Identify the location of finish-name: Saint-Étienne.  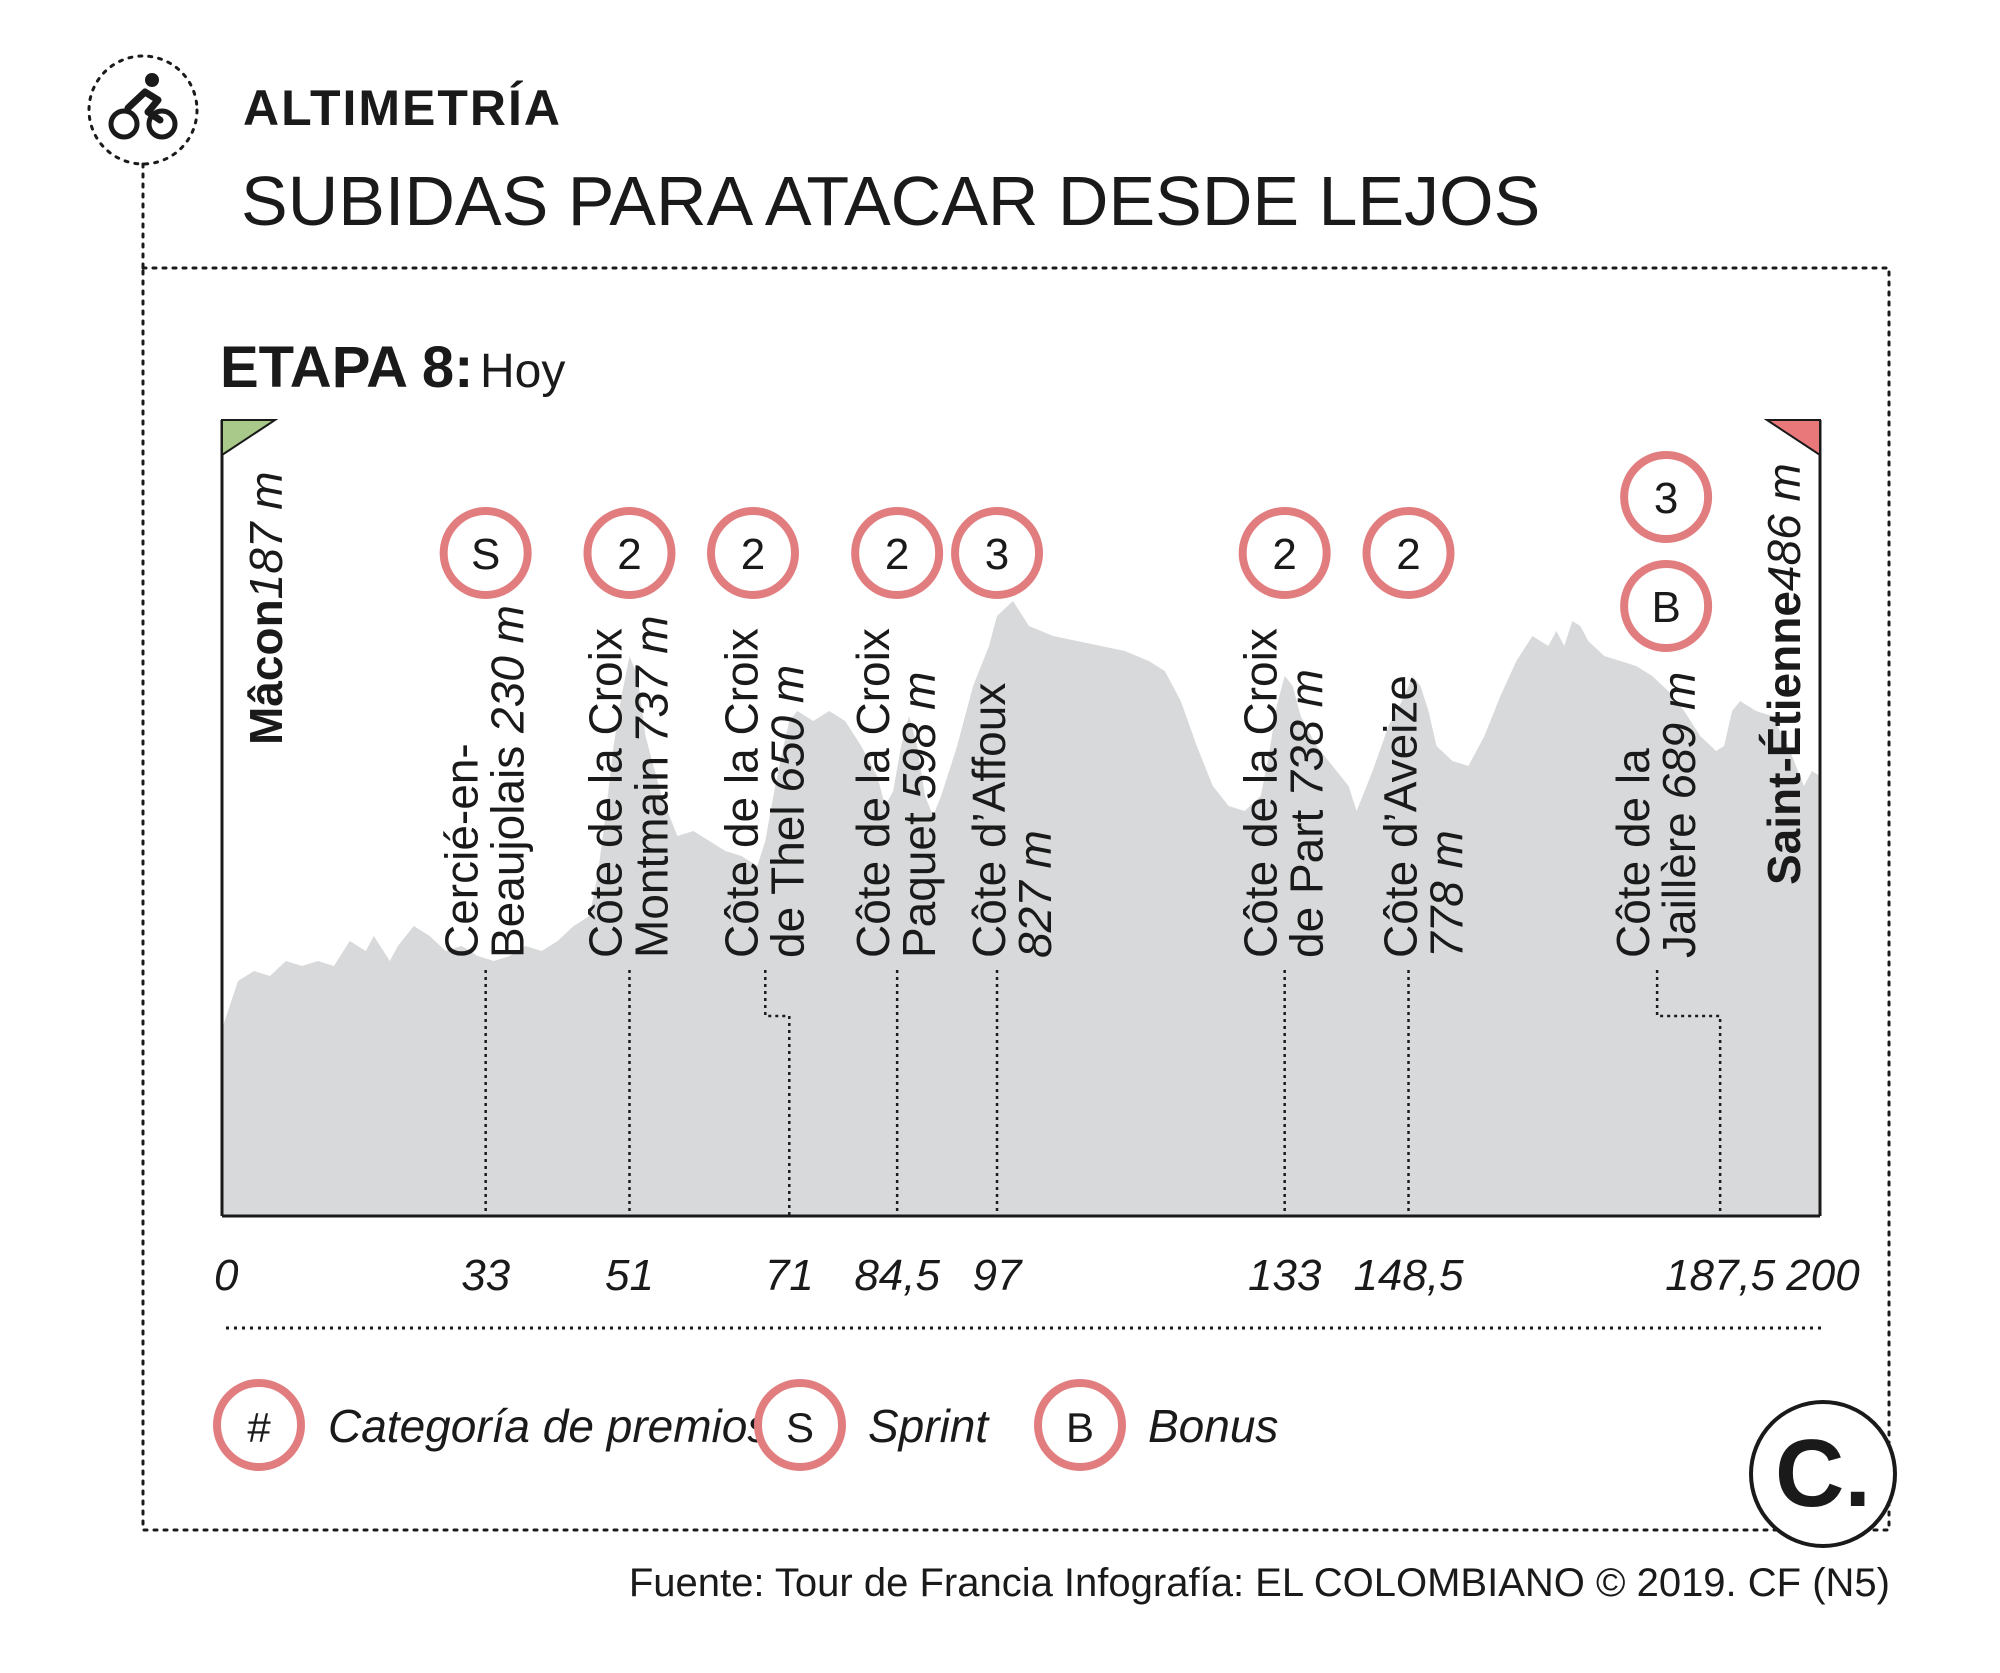
(1784, 738).